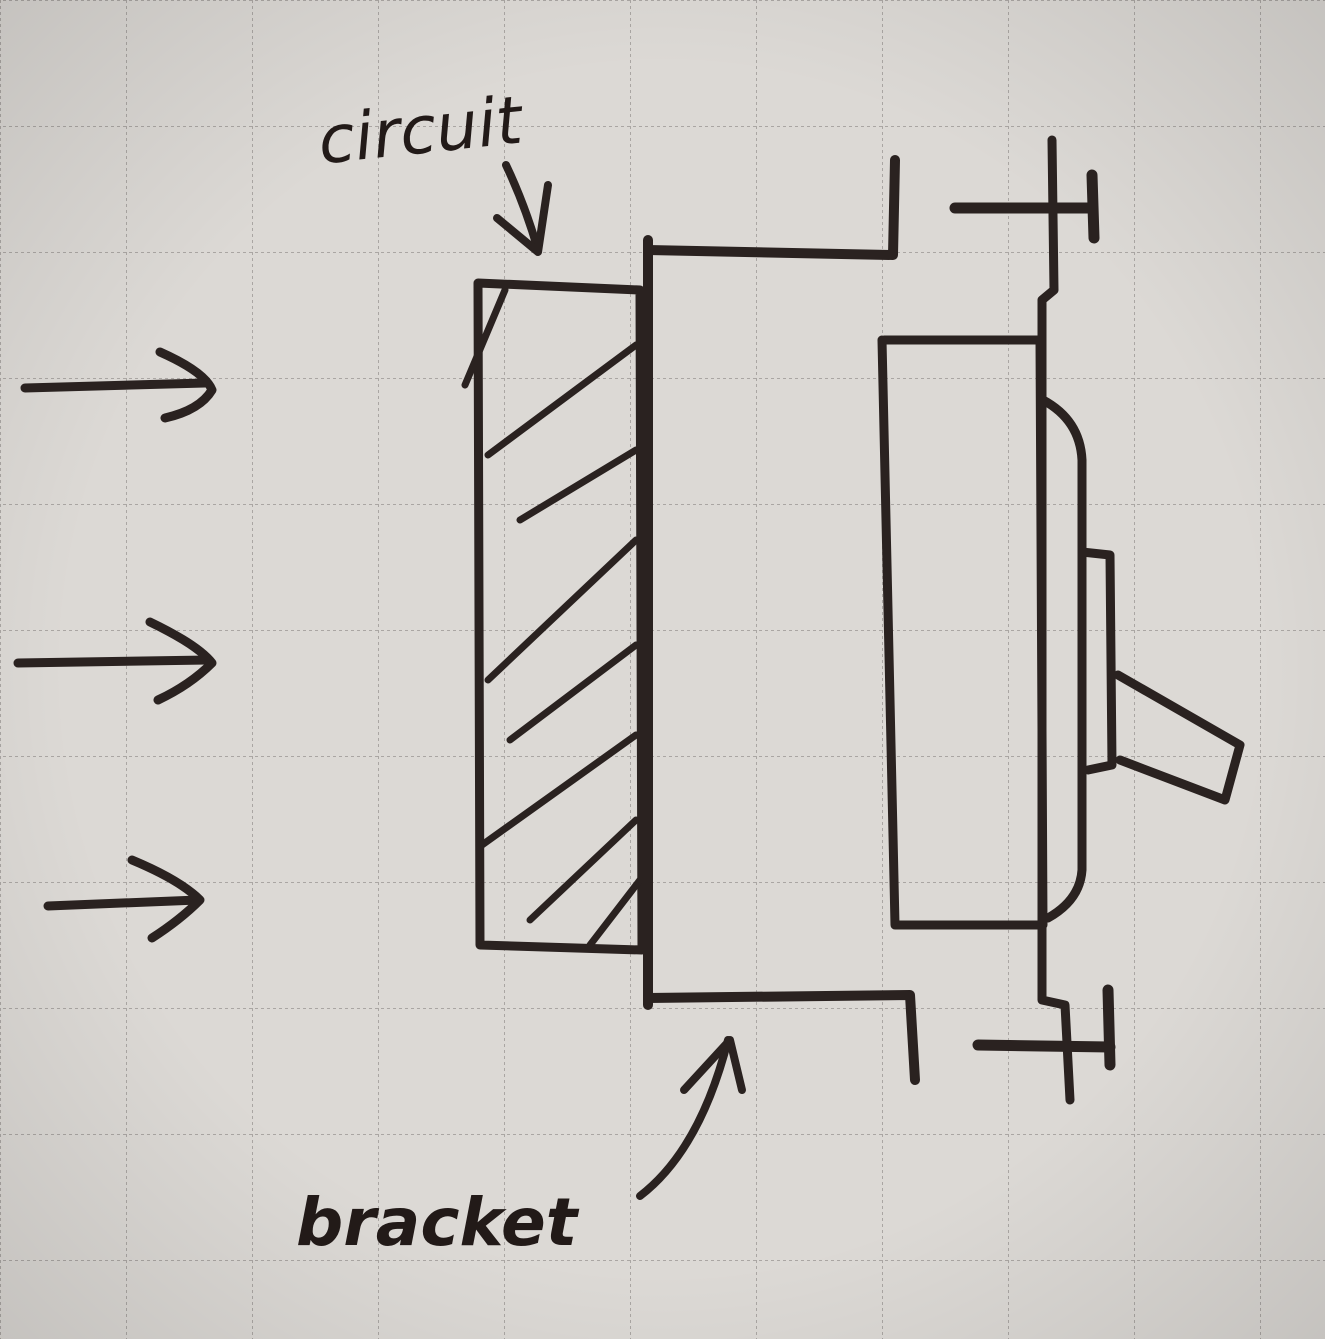  Describe the element at coordinates (1024, 206) in the screenshot. I see `screw-top` at that location.